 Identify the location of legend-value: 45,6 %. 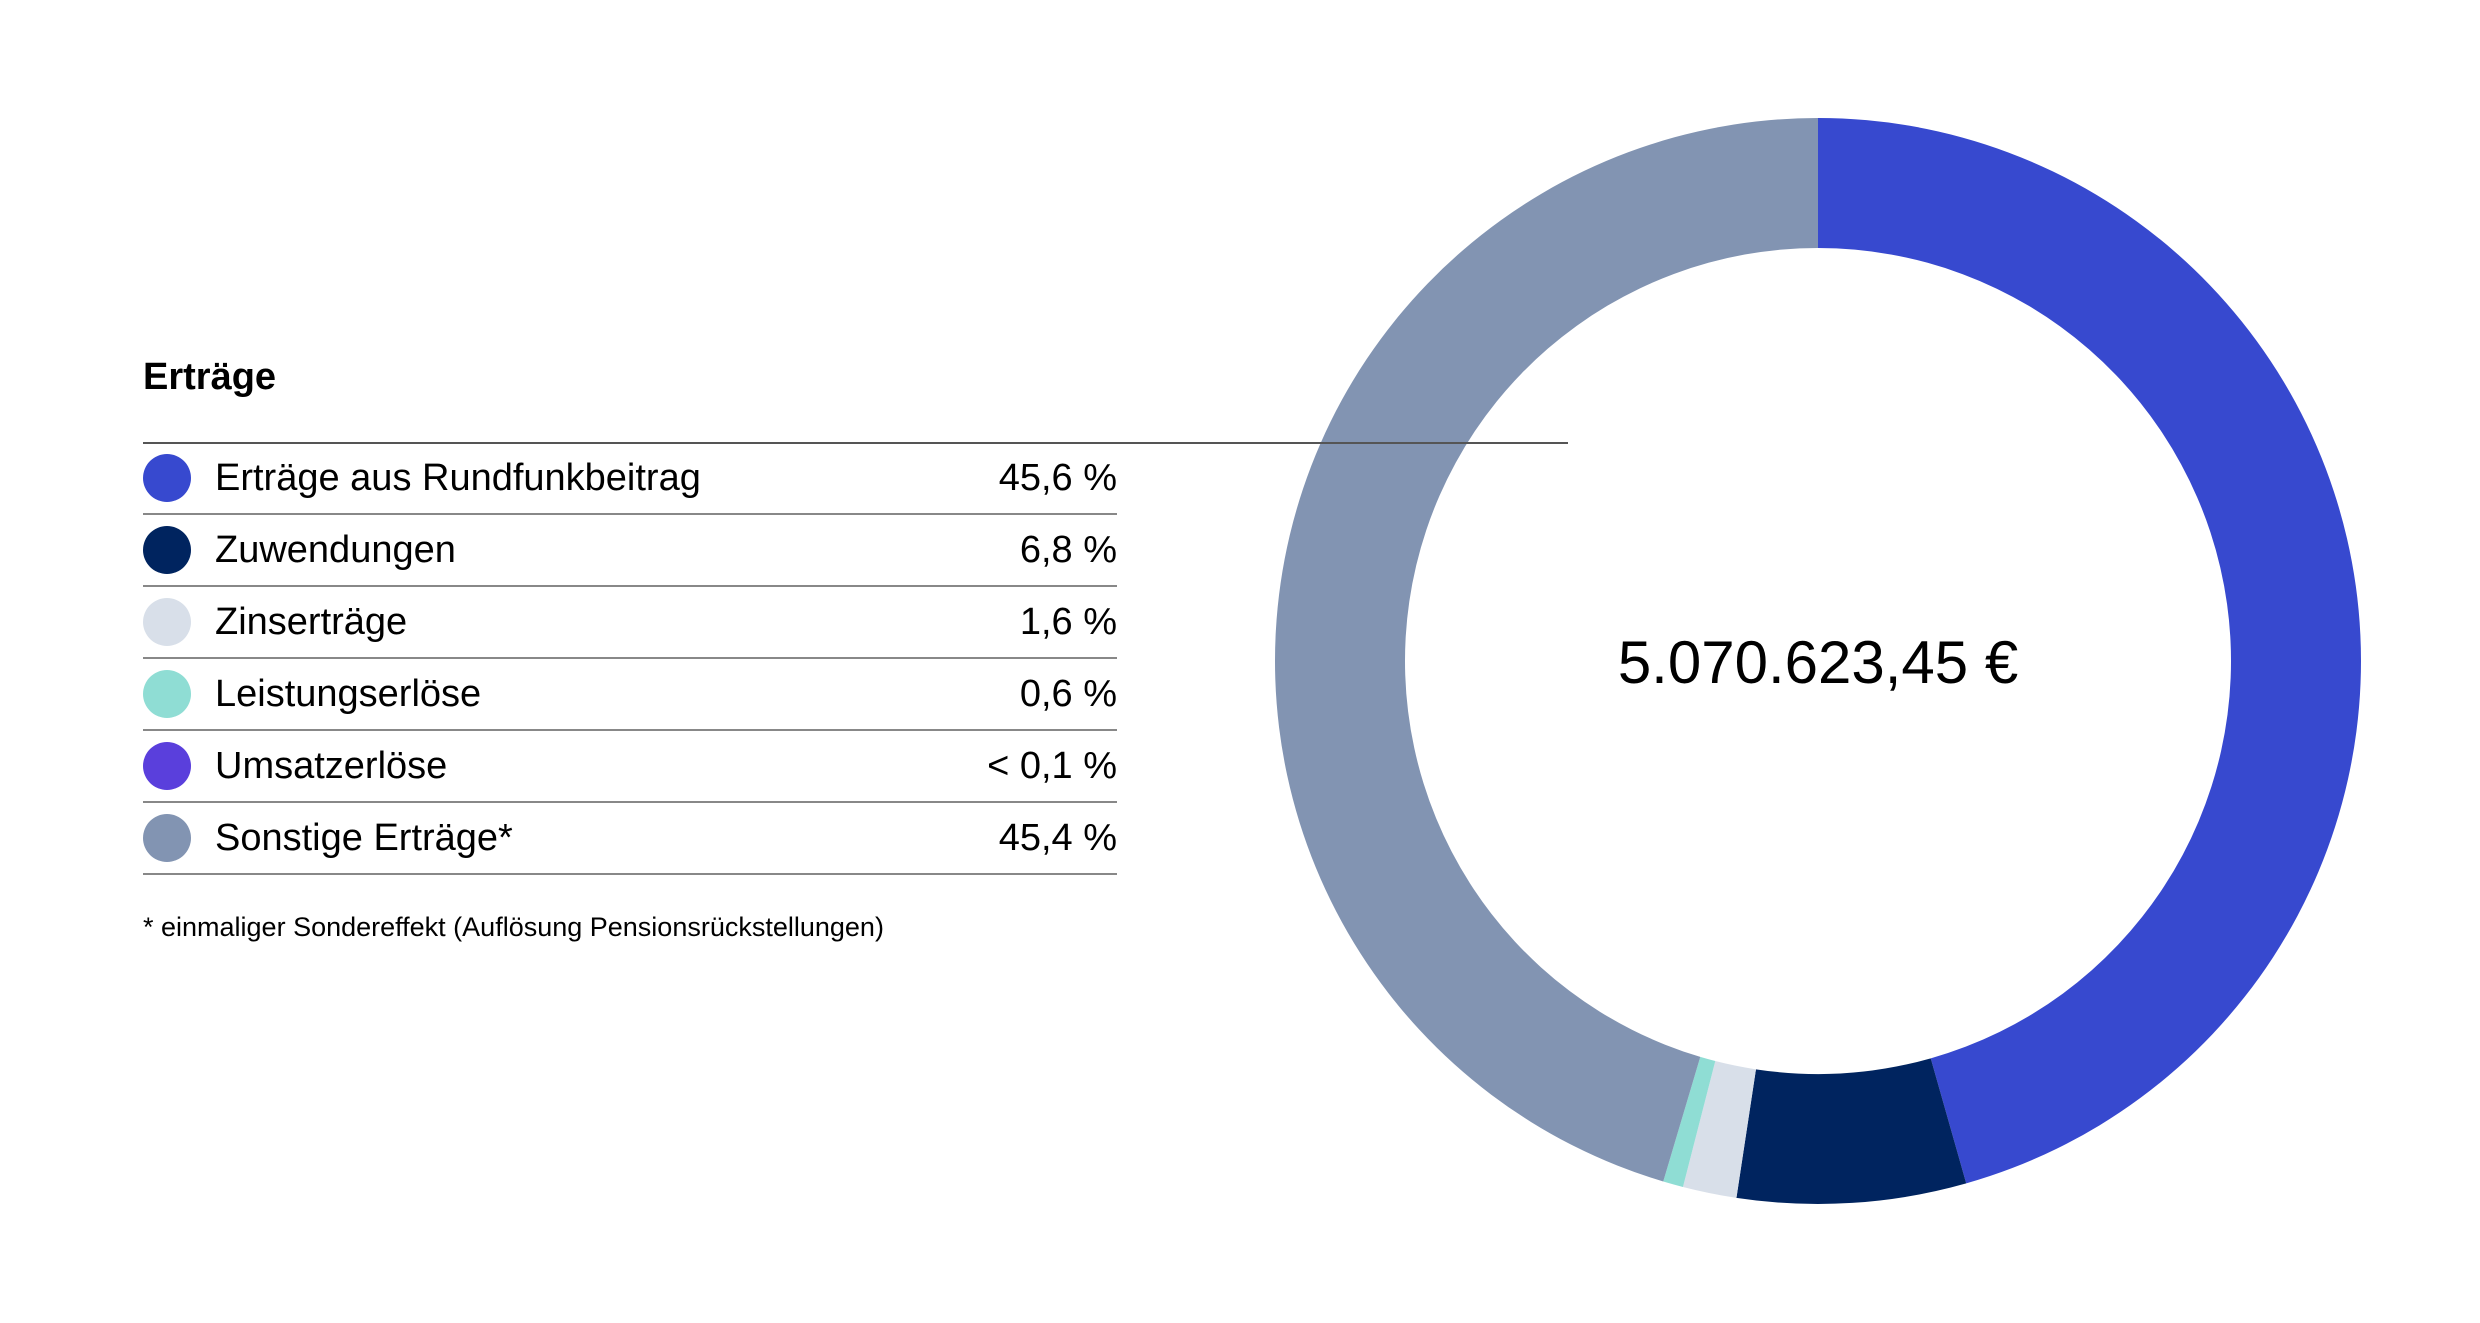
(1057, 477).